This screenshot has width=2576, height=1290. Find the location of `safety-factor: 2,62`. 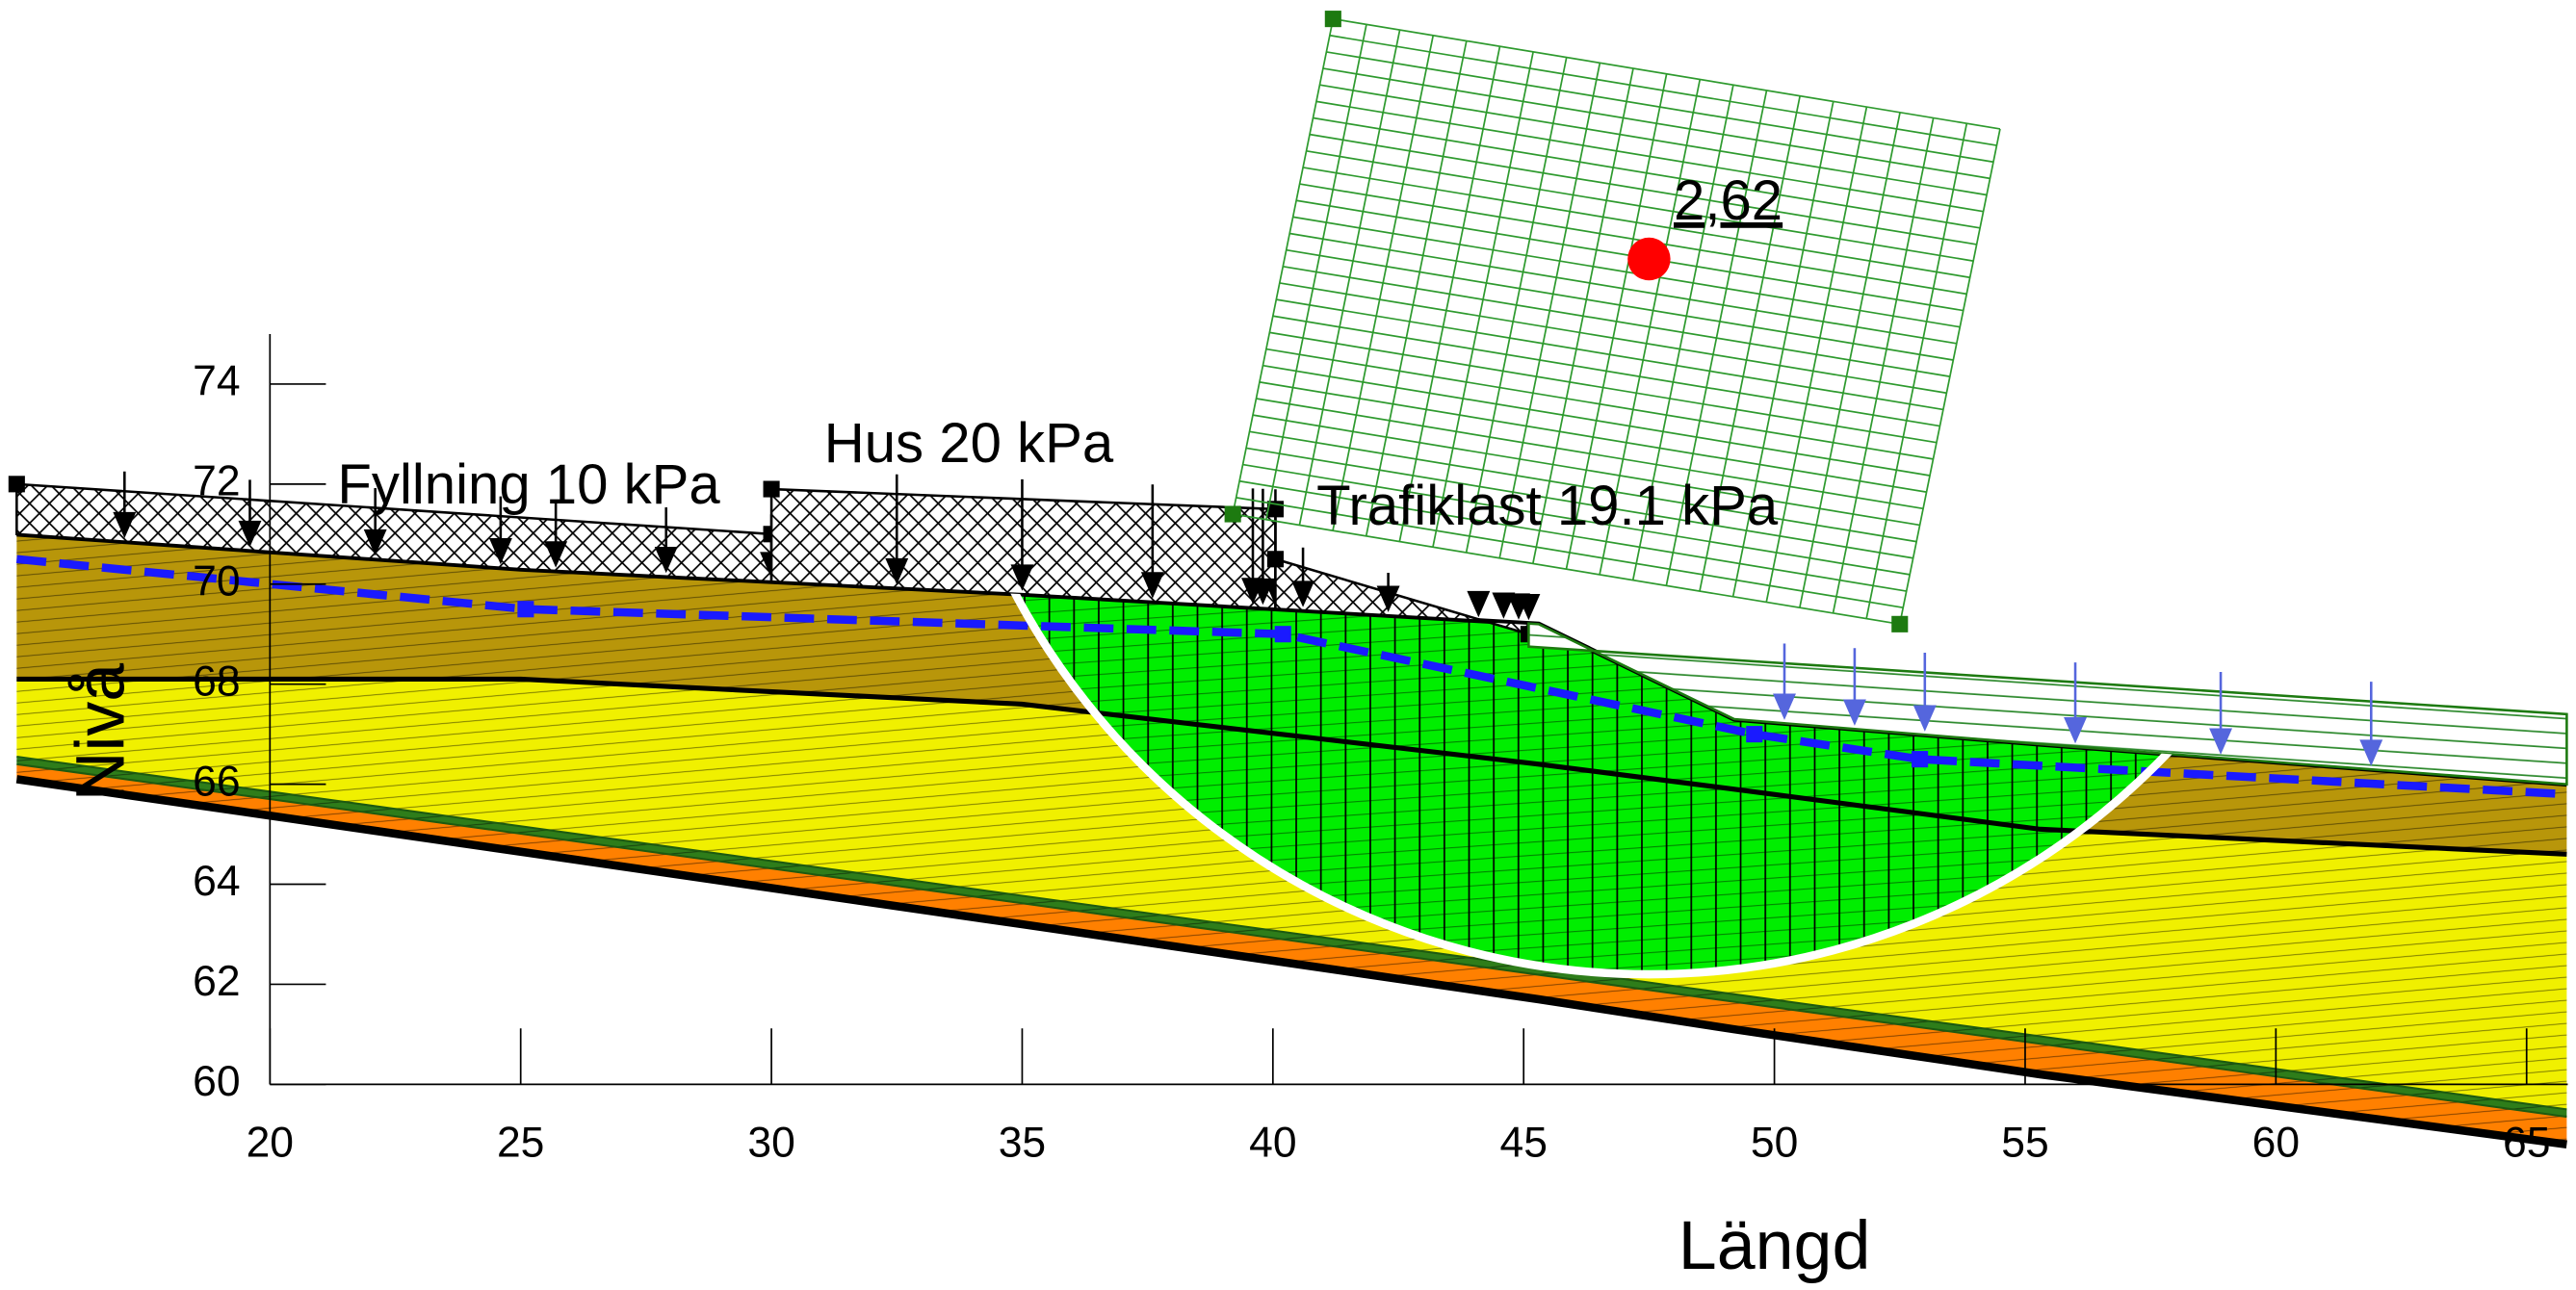

safety-factor: 2,62 is located at coordinates (1728, 201).